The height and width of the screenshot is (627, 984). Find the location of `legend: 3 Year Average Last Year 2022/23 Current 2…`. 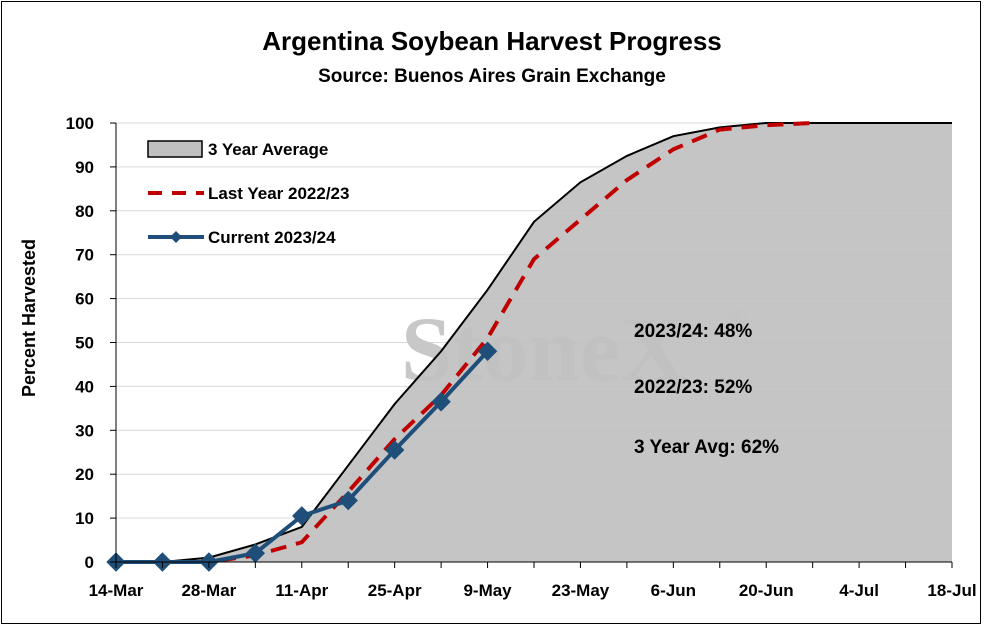

legend: 3 Year Average Last Year 2022/23 Current 2… is located at coordinates (248, 193).